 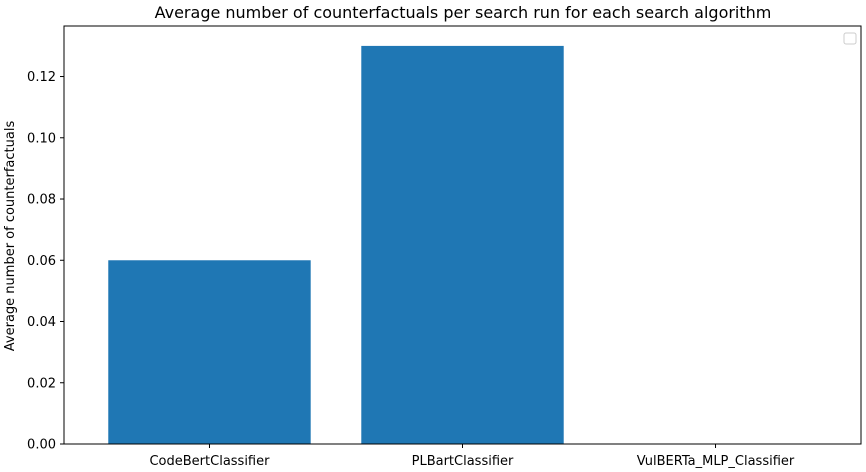 What do you see at coordinates (41, 77) in the screenshot?
I see `y-tick-label: 0.12` at bounding box center [41, 77].